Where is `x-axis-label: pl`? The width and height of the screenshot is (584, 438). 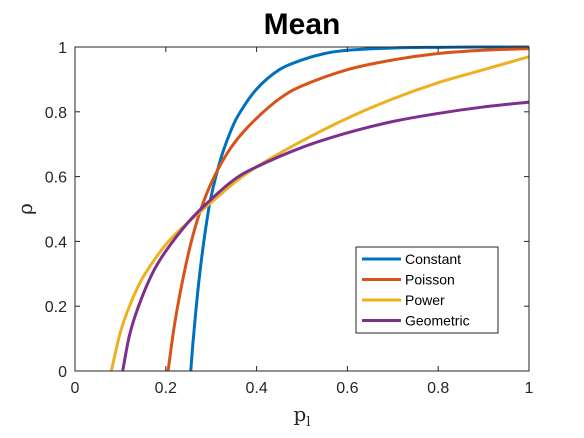 x-axis-label: pl is located at coordinates (302, 416).